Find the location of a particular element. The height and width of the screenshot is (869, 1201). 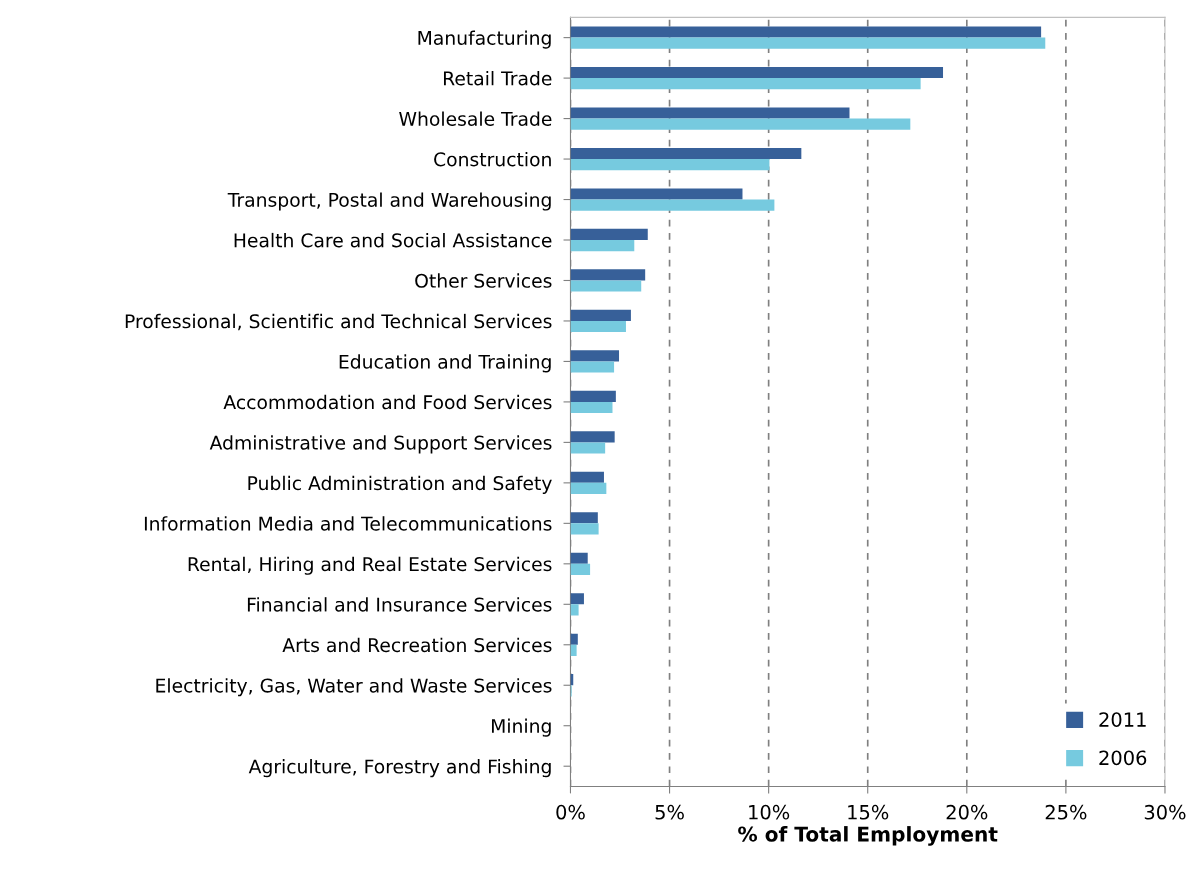

x-tick-label: 10% is located at coordinates (769, 812).